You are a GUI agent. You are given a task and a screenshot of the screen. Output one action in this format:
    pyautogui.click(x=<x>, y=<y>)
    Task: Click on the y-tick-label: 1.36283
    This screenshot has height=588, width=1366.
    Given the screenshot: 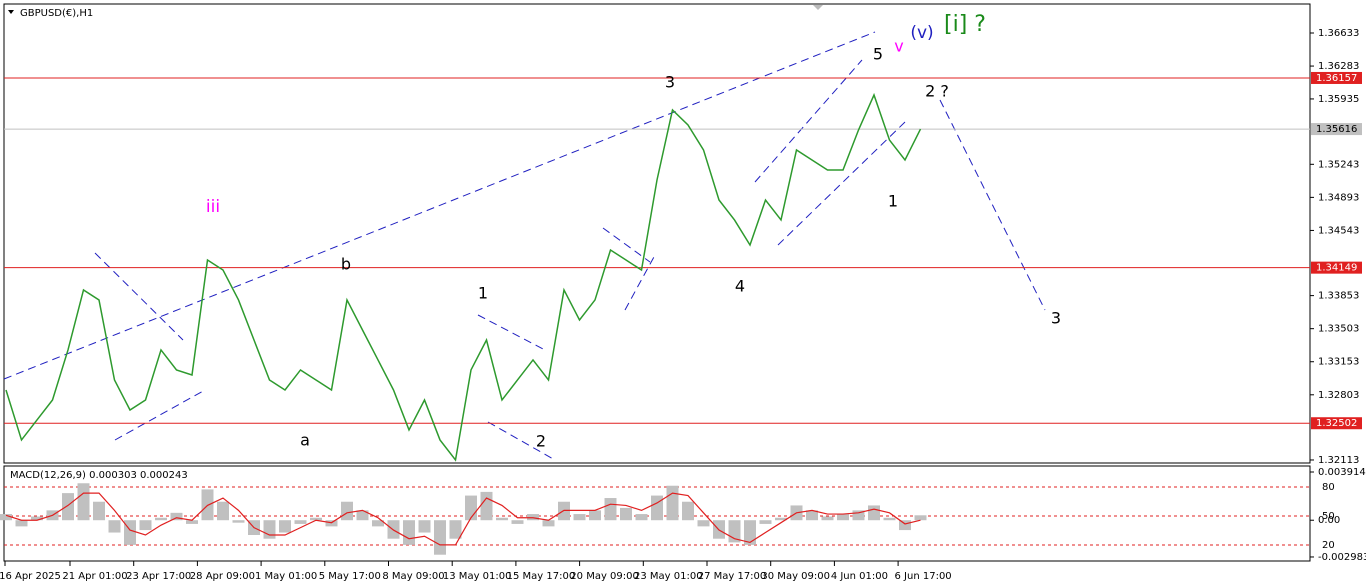 What is the action you would take?
    pyautogui.click(x=1338, y=66)
    